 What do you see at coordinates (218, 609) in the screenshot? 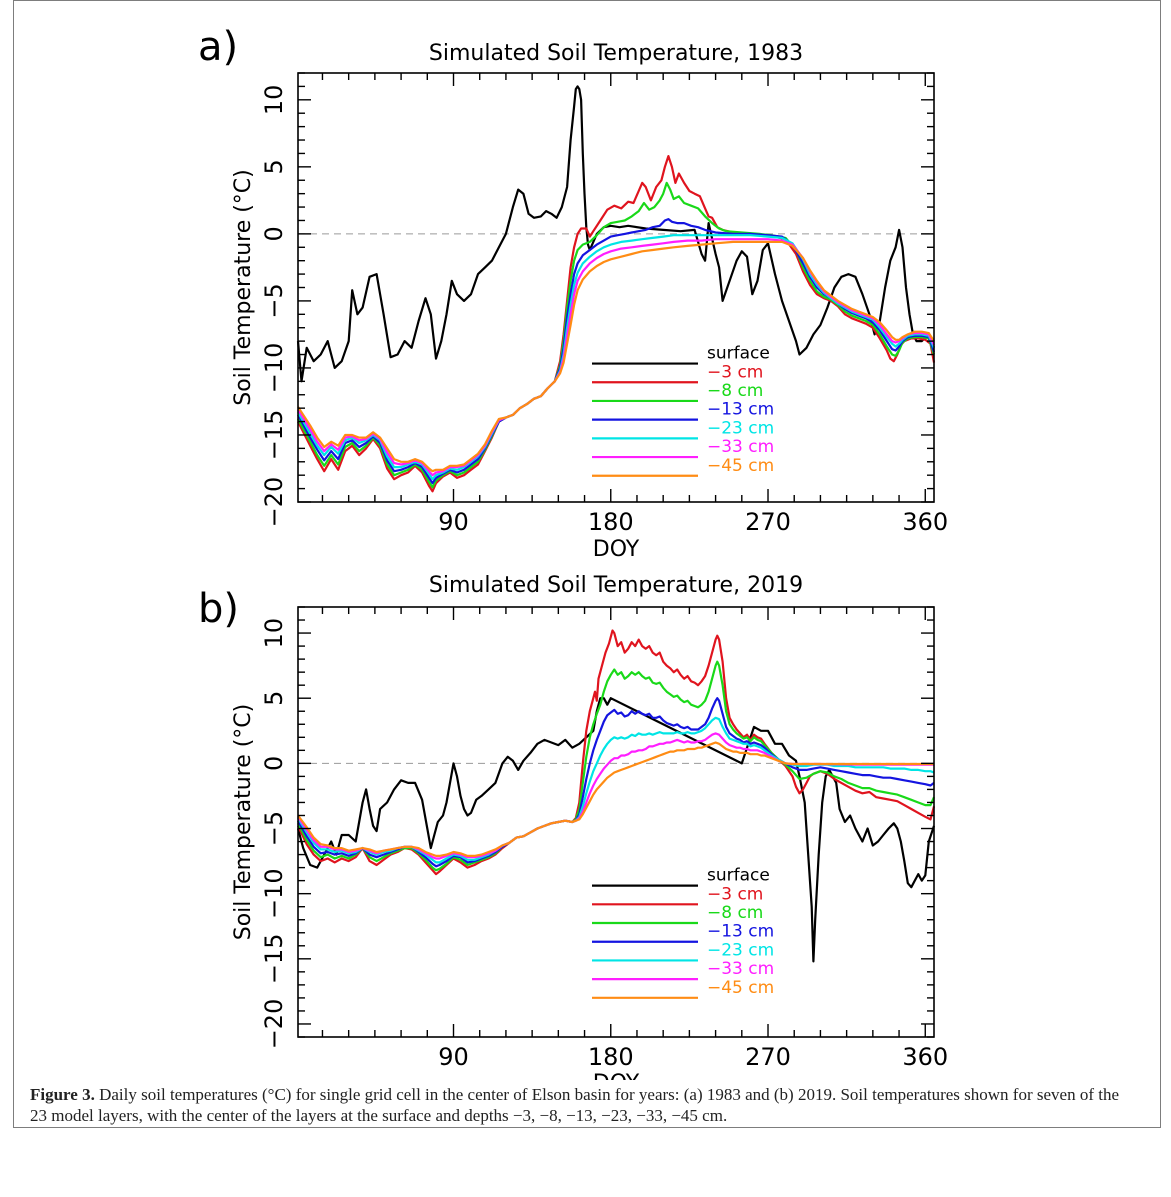
I see `panel-label: b)` at bounding box center [218, 609].